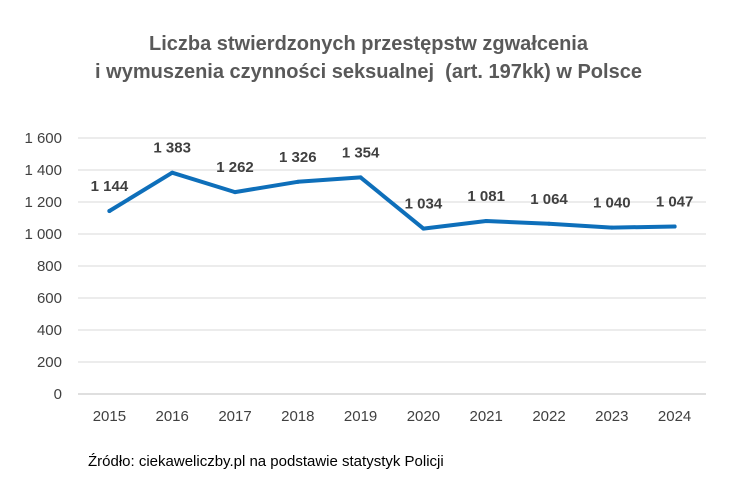  What do you see at coordinates (297, 416) in the screenshot?
I see `x-tick-label: 2018` at bounding box center [297, 416].